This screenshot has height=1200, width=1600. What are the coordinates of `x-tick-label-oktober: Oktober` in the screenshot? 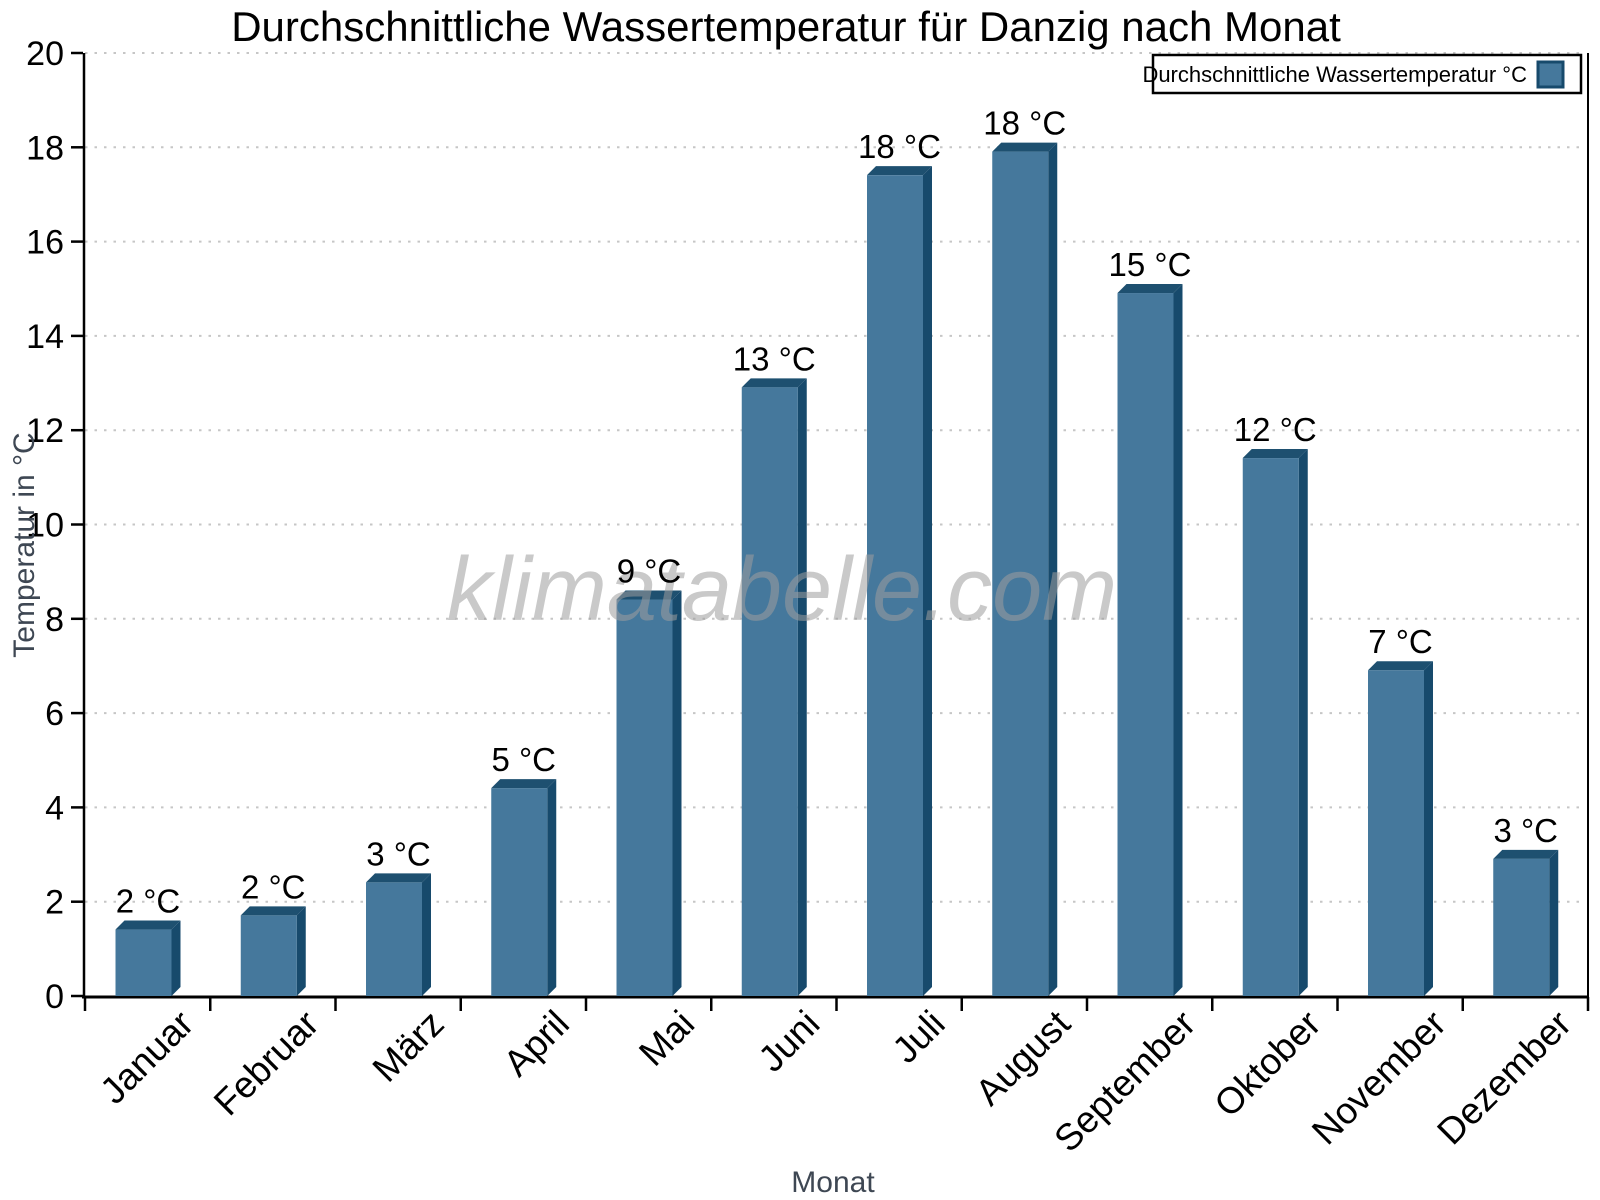 It's located at (1267, 1064).